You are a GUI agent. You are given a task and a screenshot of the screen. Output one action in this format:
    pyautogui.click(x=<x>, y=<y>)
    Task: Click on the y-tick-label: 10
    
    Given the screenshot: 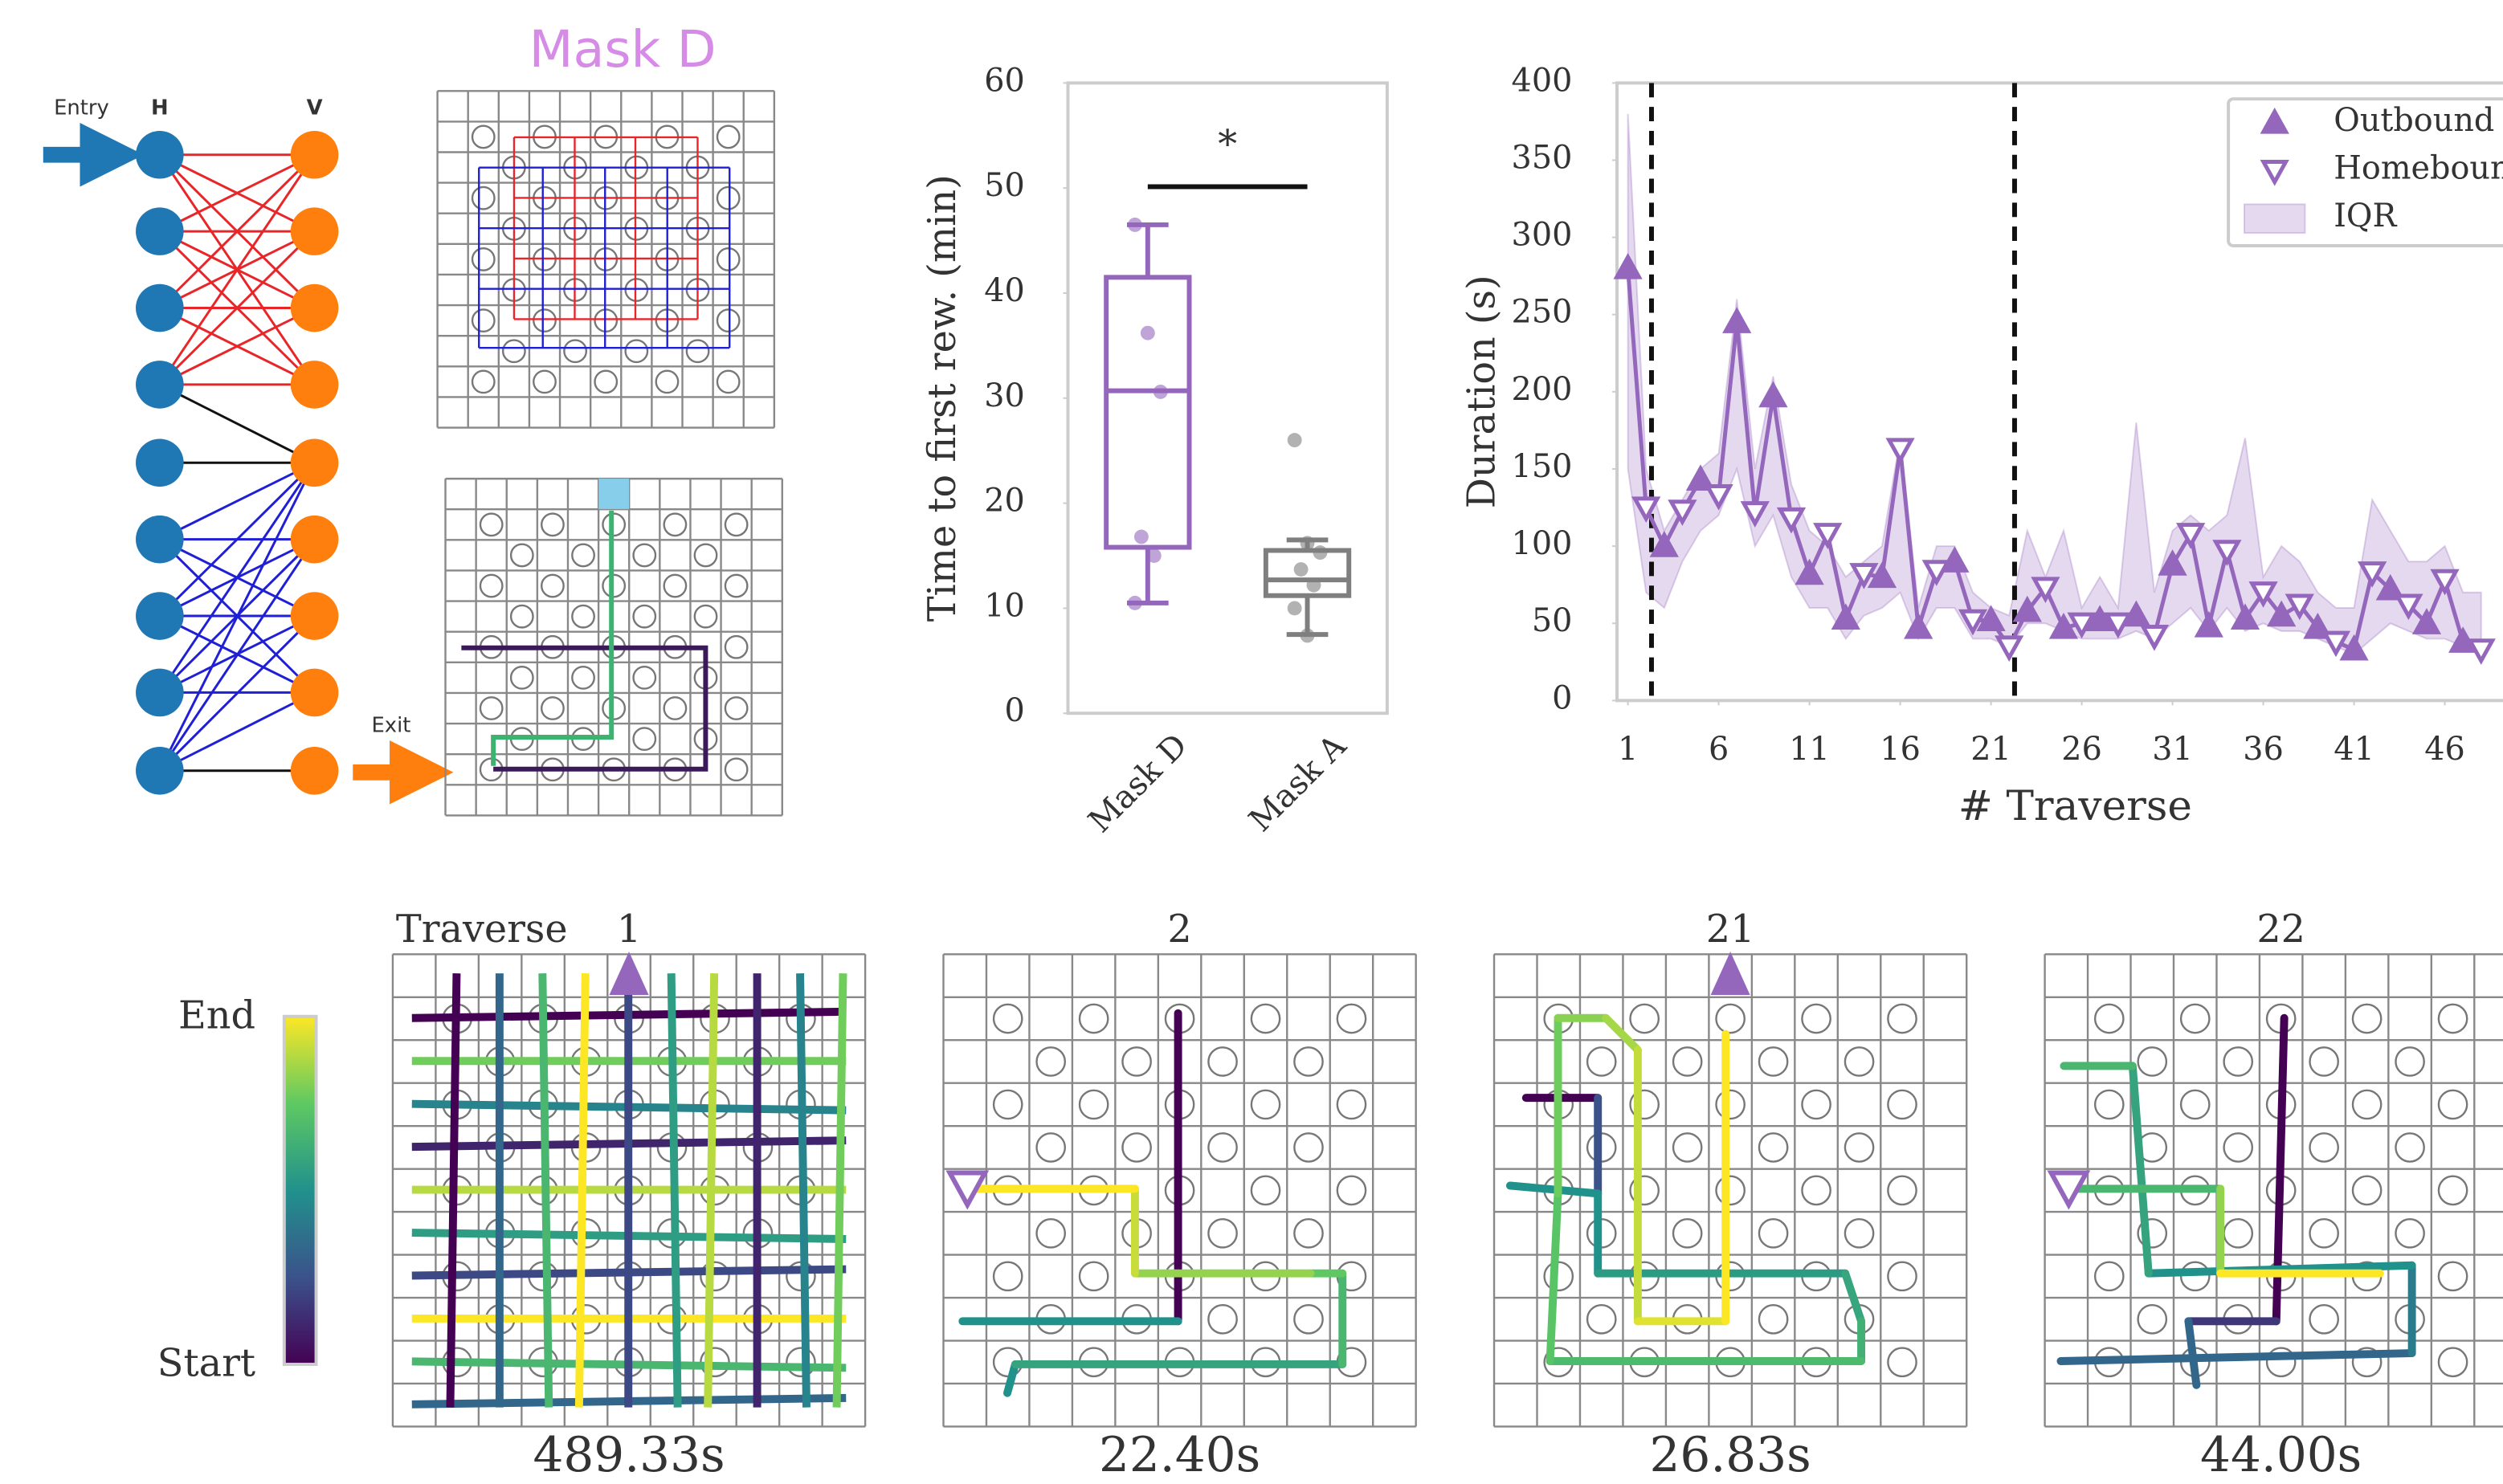 What is the action you would take?
    pyautogui.click(x=1004, y=605)
    